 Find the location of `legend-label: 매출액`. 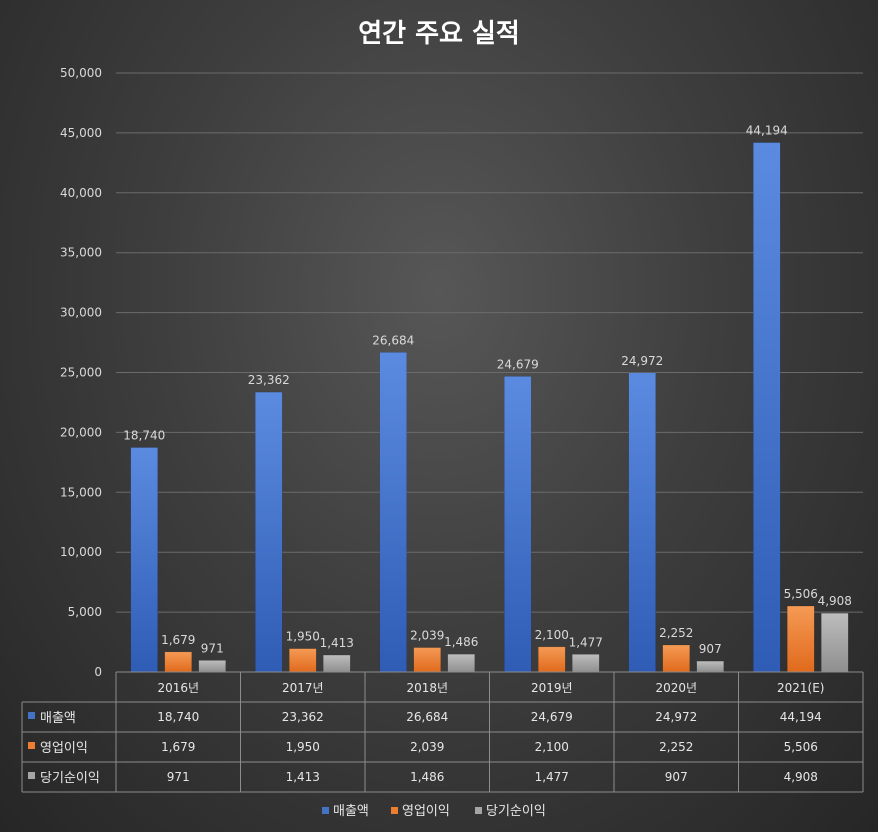

legend-label: 매출액 is located at coordinates (351, 811).